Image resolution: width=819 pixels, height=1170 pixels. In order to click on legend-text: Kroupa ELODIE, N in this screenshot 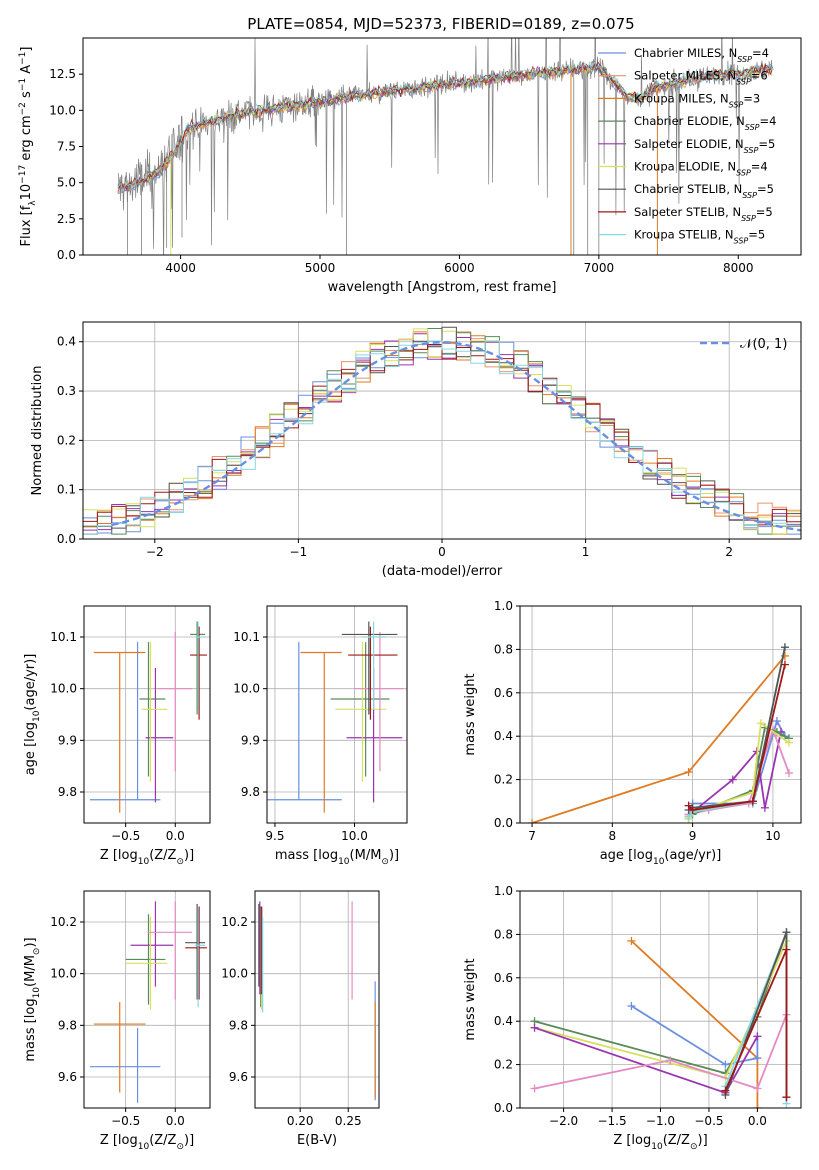, I will do `click(685, 167)`.